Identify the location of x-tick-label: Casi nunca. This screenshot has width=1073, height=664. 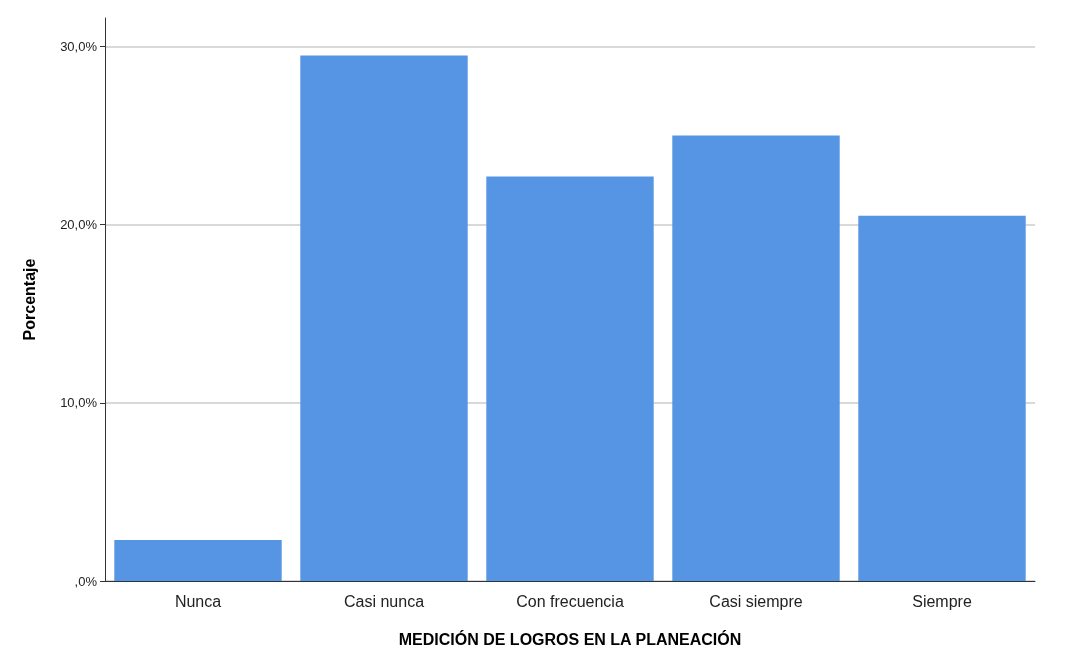
(384, 601).